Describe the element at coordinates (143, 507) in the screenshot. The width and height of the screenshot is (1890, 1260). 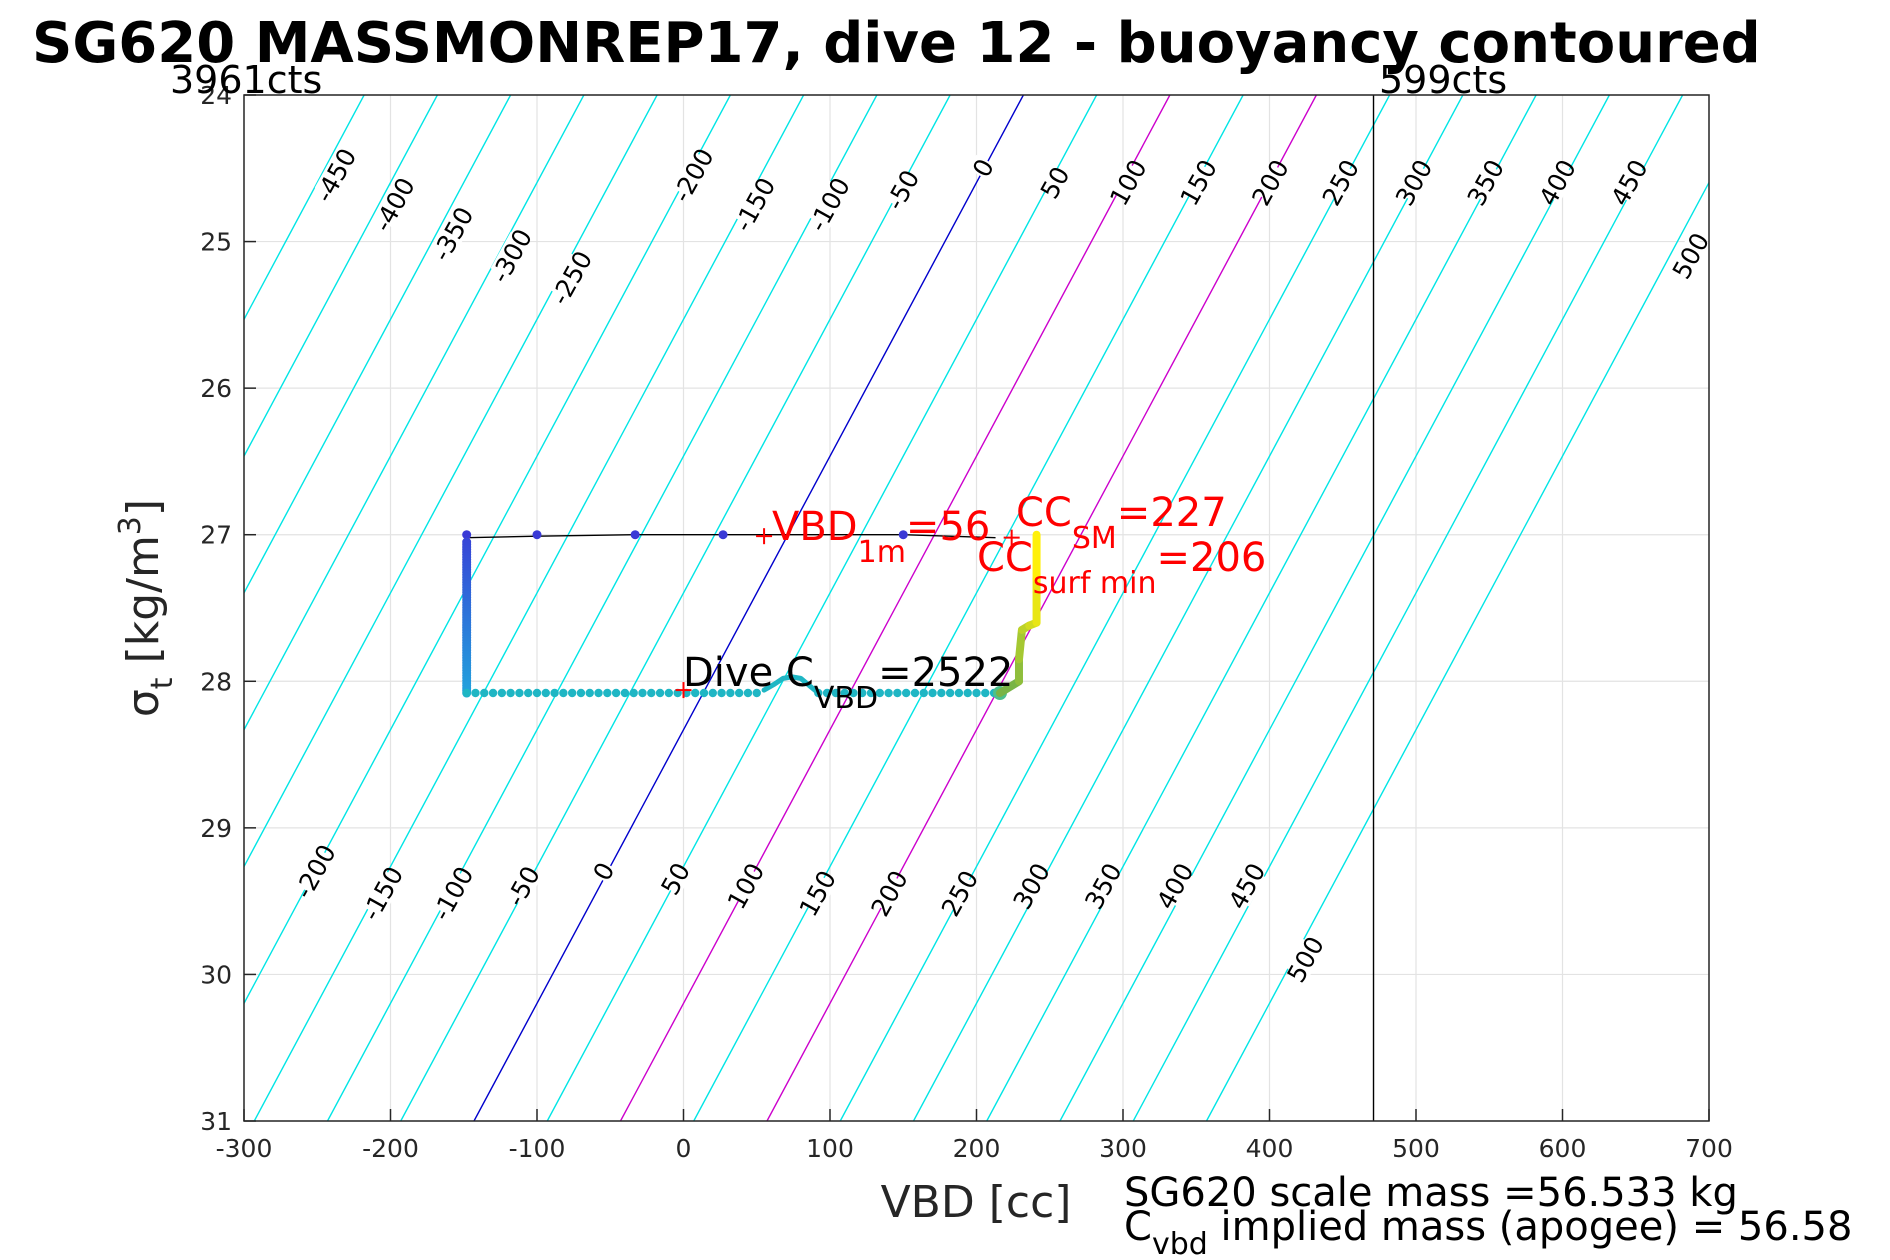
I see `y-label-close: ]` at that location.